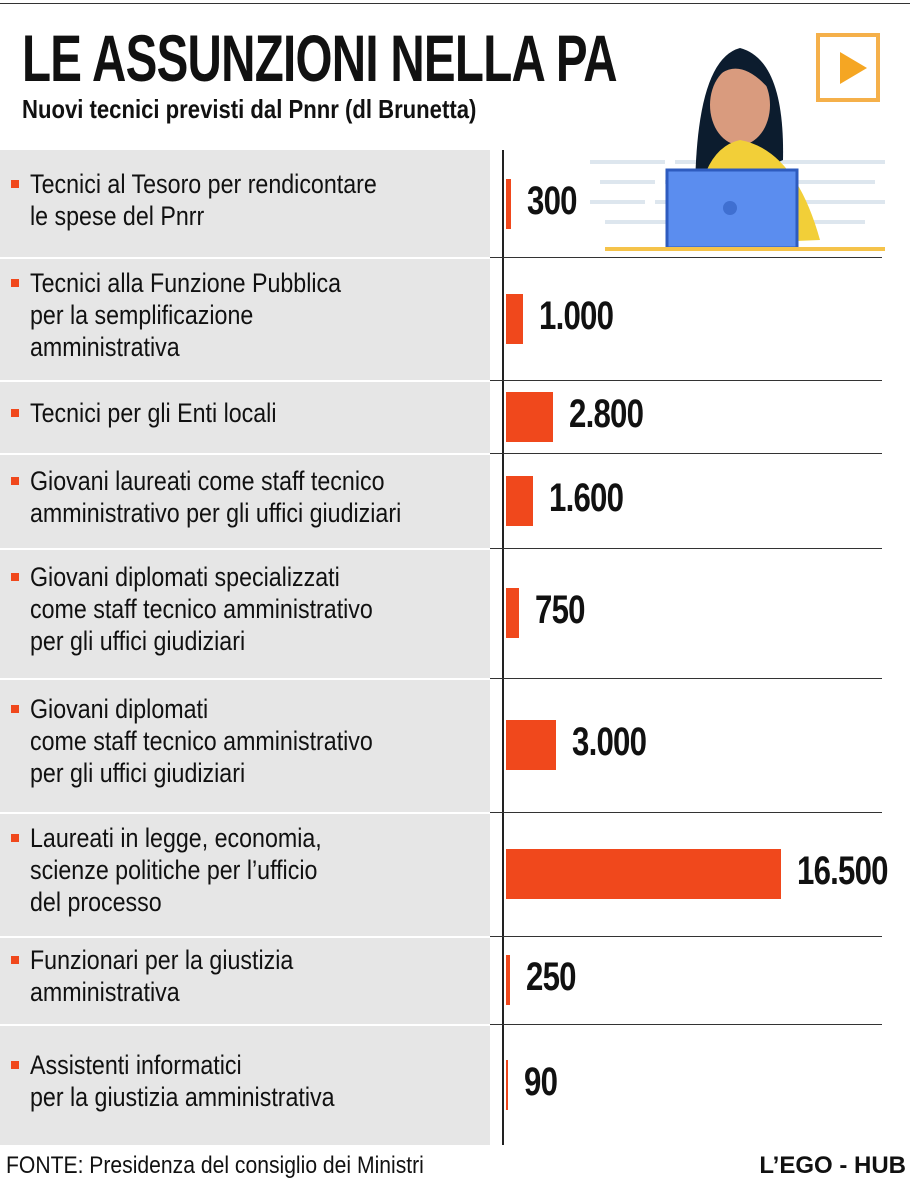 The height and width of the screenshot is (1181, 910). I want to click on category-label: Tecnici per gli Enti locali, so click(153, 412).